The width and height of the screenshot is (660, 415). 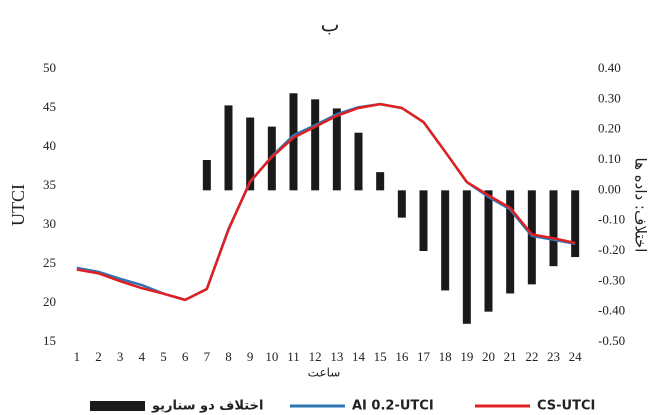 What do you see at coordinates (185, 356) in the screenshot?
I see `x-tick-label: 6` at bounding box center [185, 356].